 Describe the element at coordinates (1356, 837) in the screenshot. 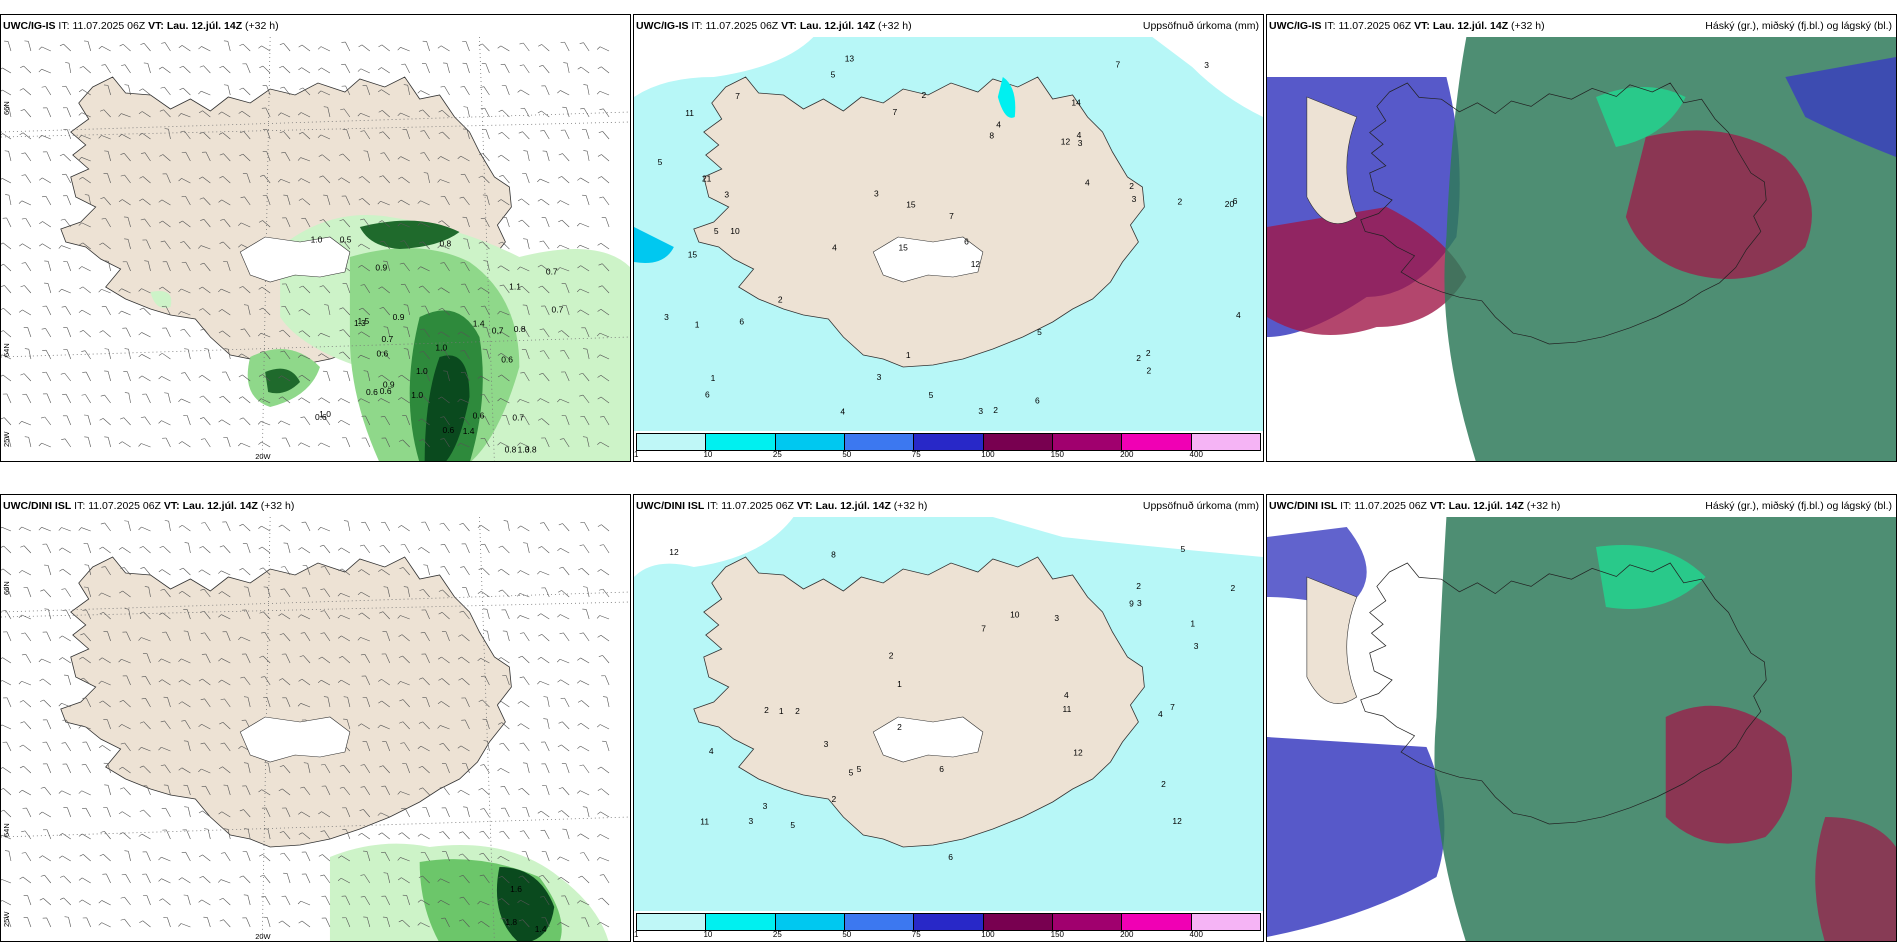

I see `mid-cloud-area` at that location.